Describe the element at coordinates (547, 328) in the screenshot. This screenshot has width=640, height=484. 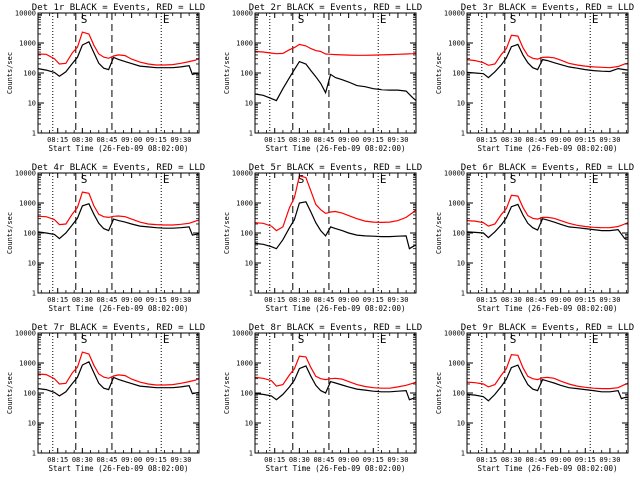
I see `panel-title: Det 9r BLACK = Events, RED = LLD` at that location.